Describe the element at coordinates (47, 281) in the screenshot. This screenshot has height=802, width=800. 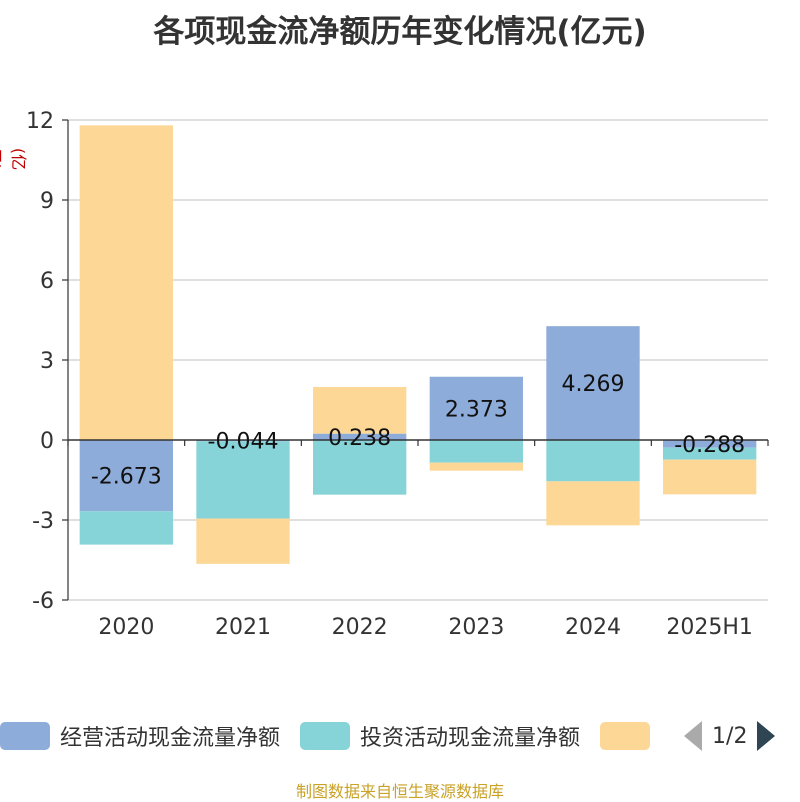
I see `y-tick-label: 6` at that location.